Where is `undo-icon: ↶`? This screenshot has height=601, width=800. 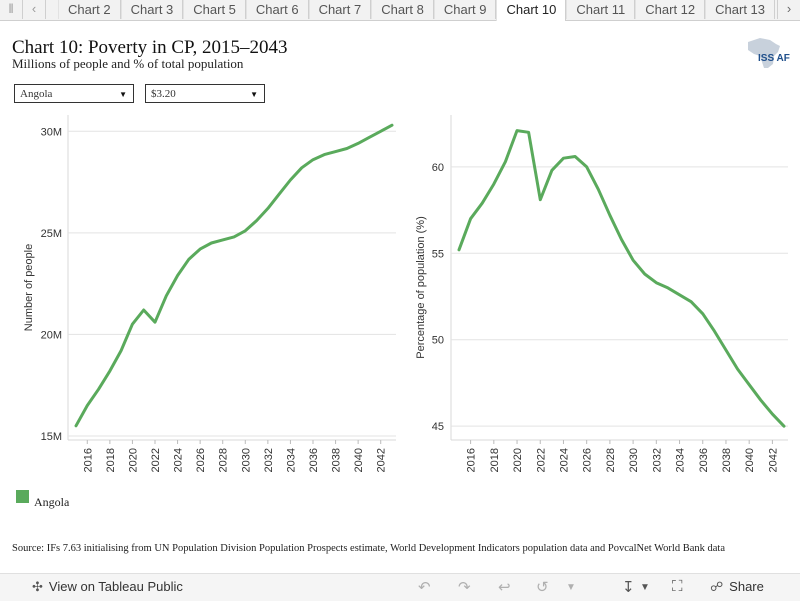
undo-icon: ↶ is located at coordinates (424, 587).